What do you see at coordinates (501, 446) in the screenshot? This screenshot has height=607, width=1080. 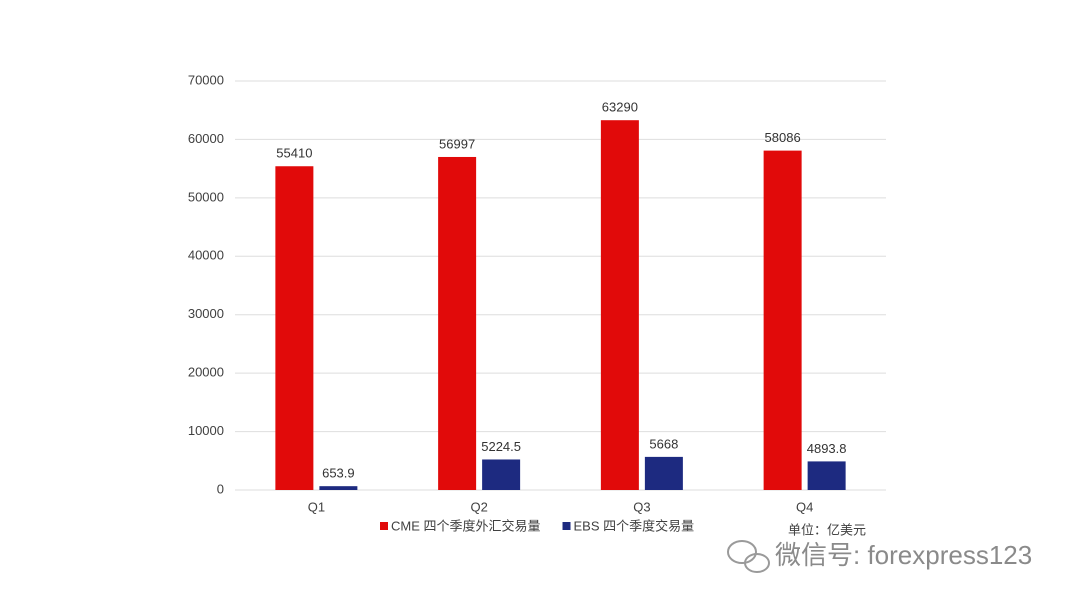 I see `value-label: 5224.5` at bounding box center [501, 446].